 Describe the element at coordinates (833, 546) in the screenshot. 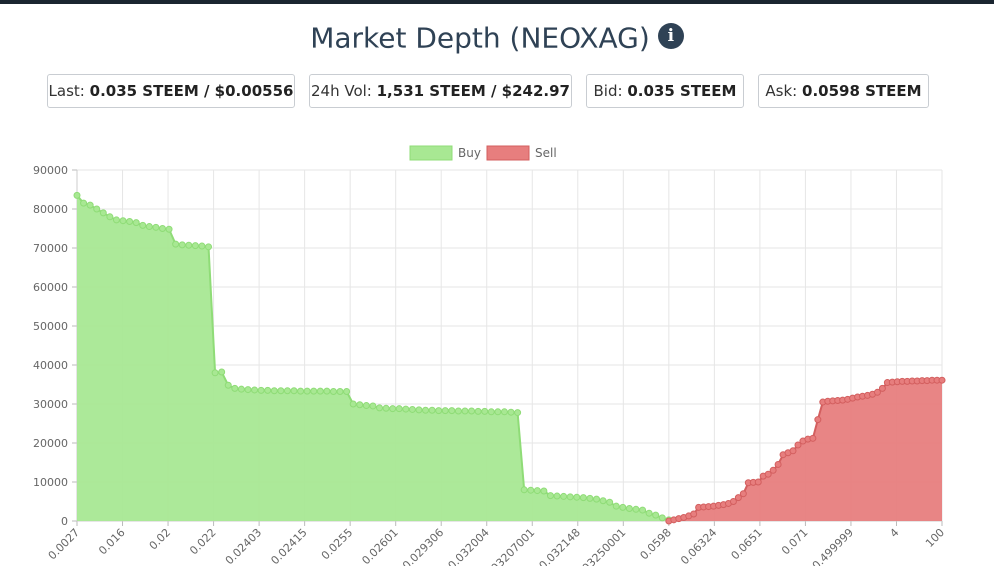

I see `x-tick-label: 0.499999` at that location.